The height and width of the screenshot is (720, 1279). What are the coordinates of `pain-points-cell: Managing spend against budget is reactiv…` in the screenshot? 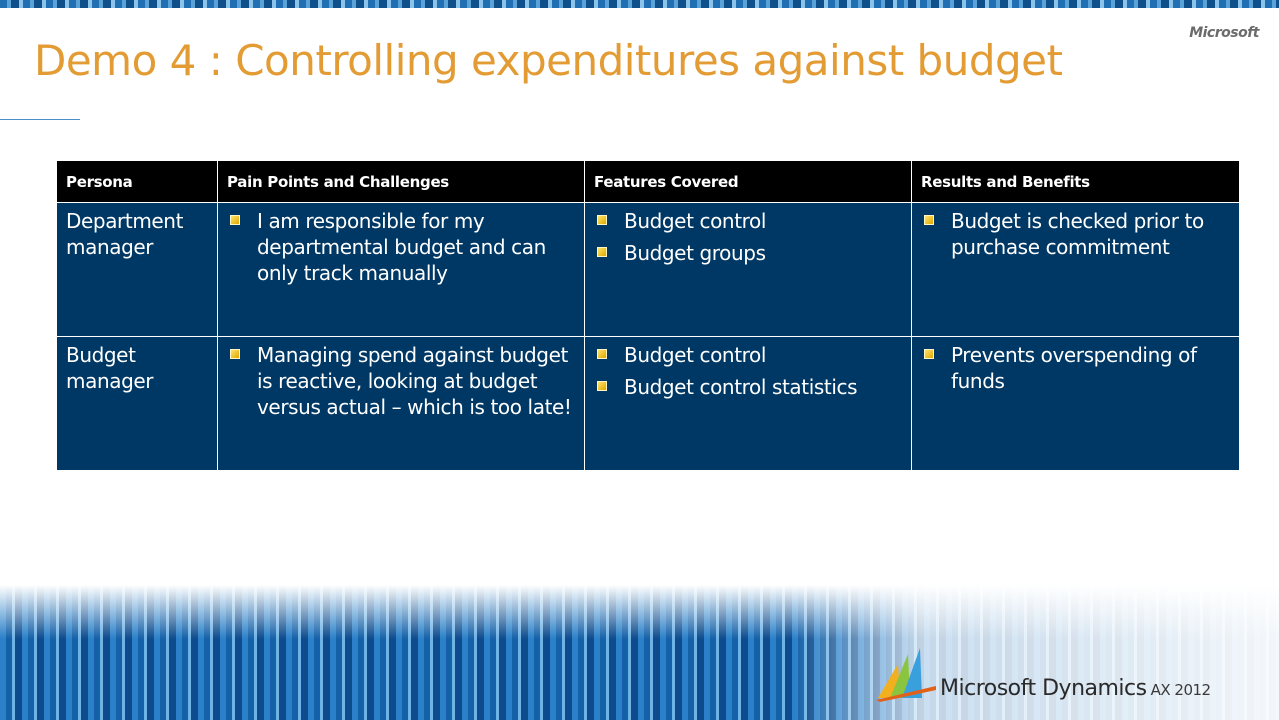 It's located at (401, 403).